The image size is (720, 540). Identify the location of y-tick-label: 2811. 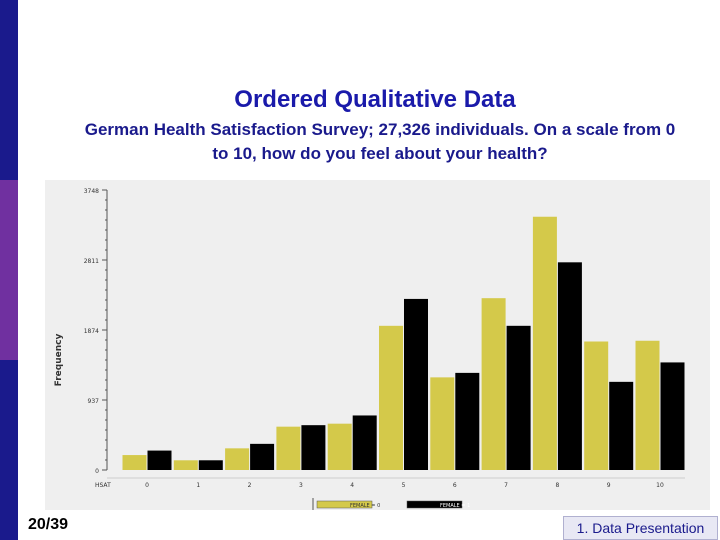
(91, 261).